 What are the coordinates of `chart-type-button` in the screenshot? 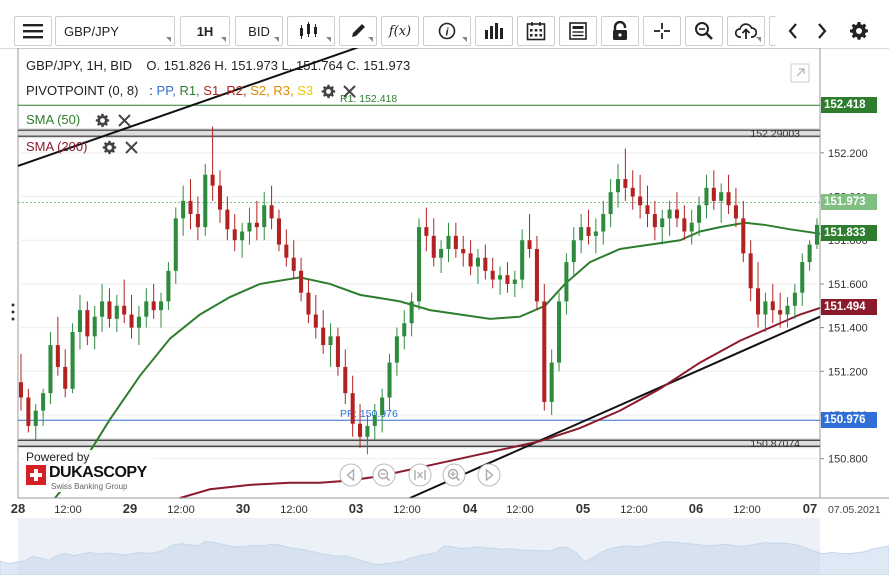 It's located at (311, 31).